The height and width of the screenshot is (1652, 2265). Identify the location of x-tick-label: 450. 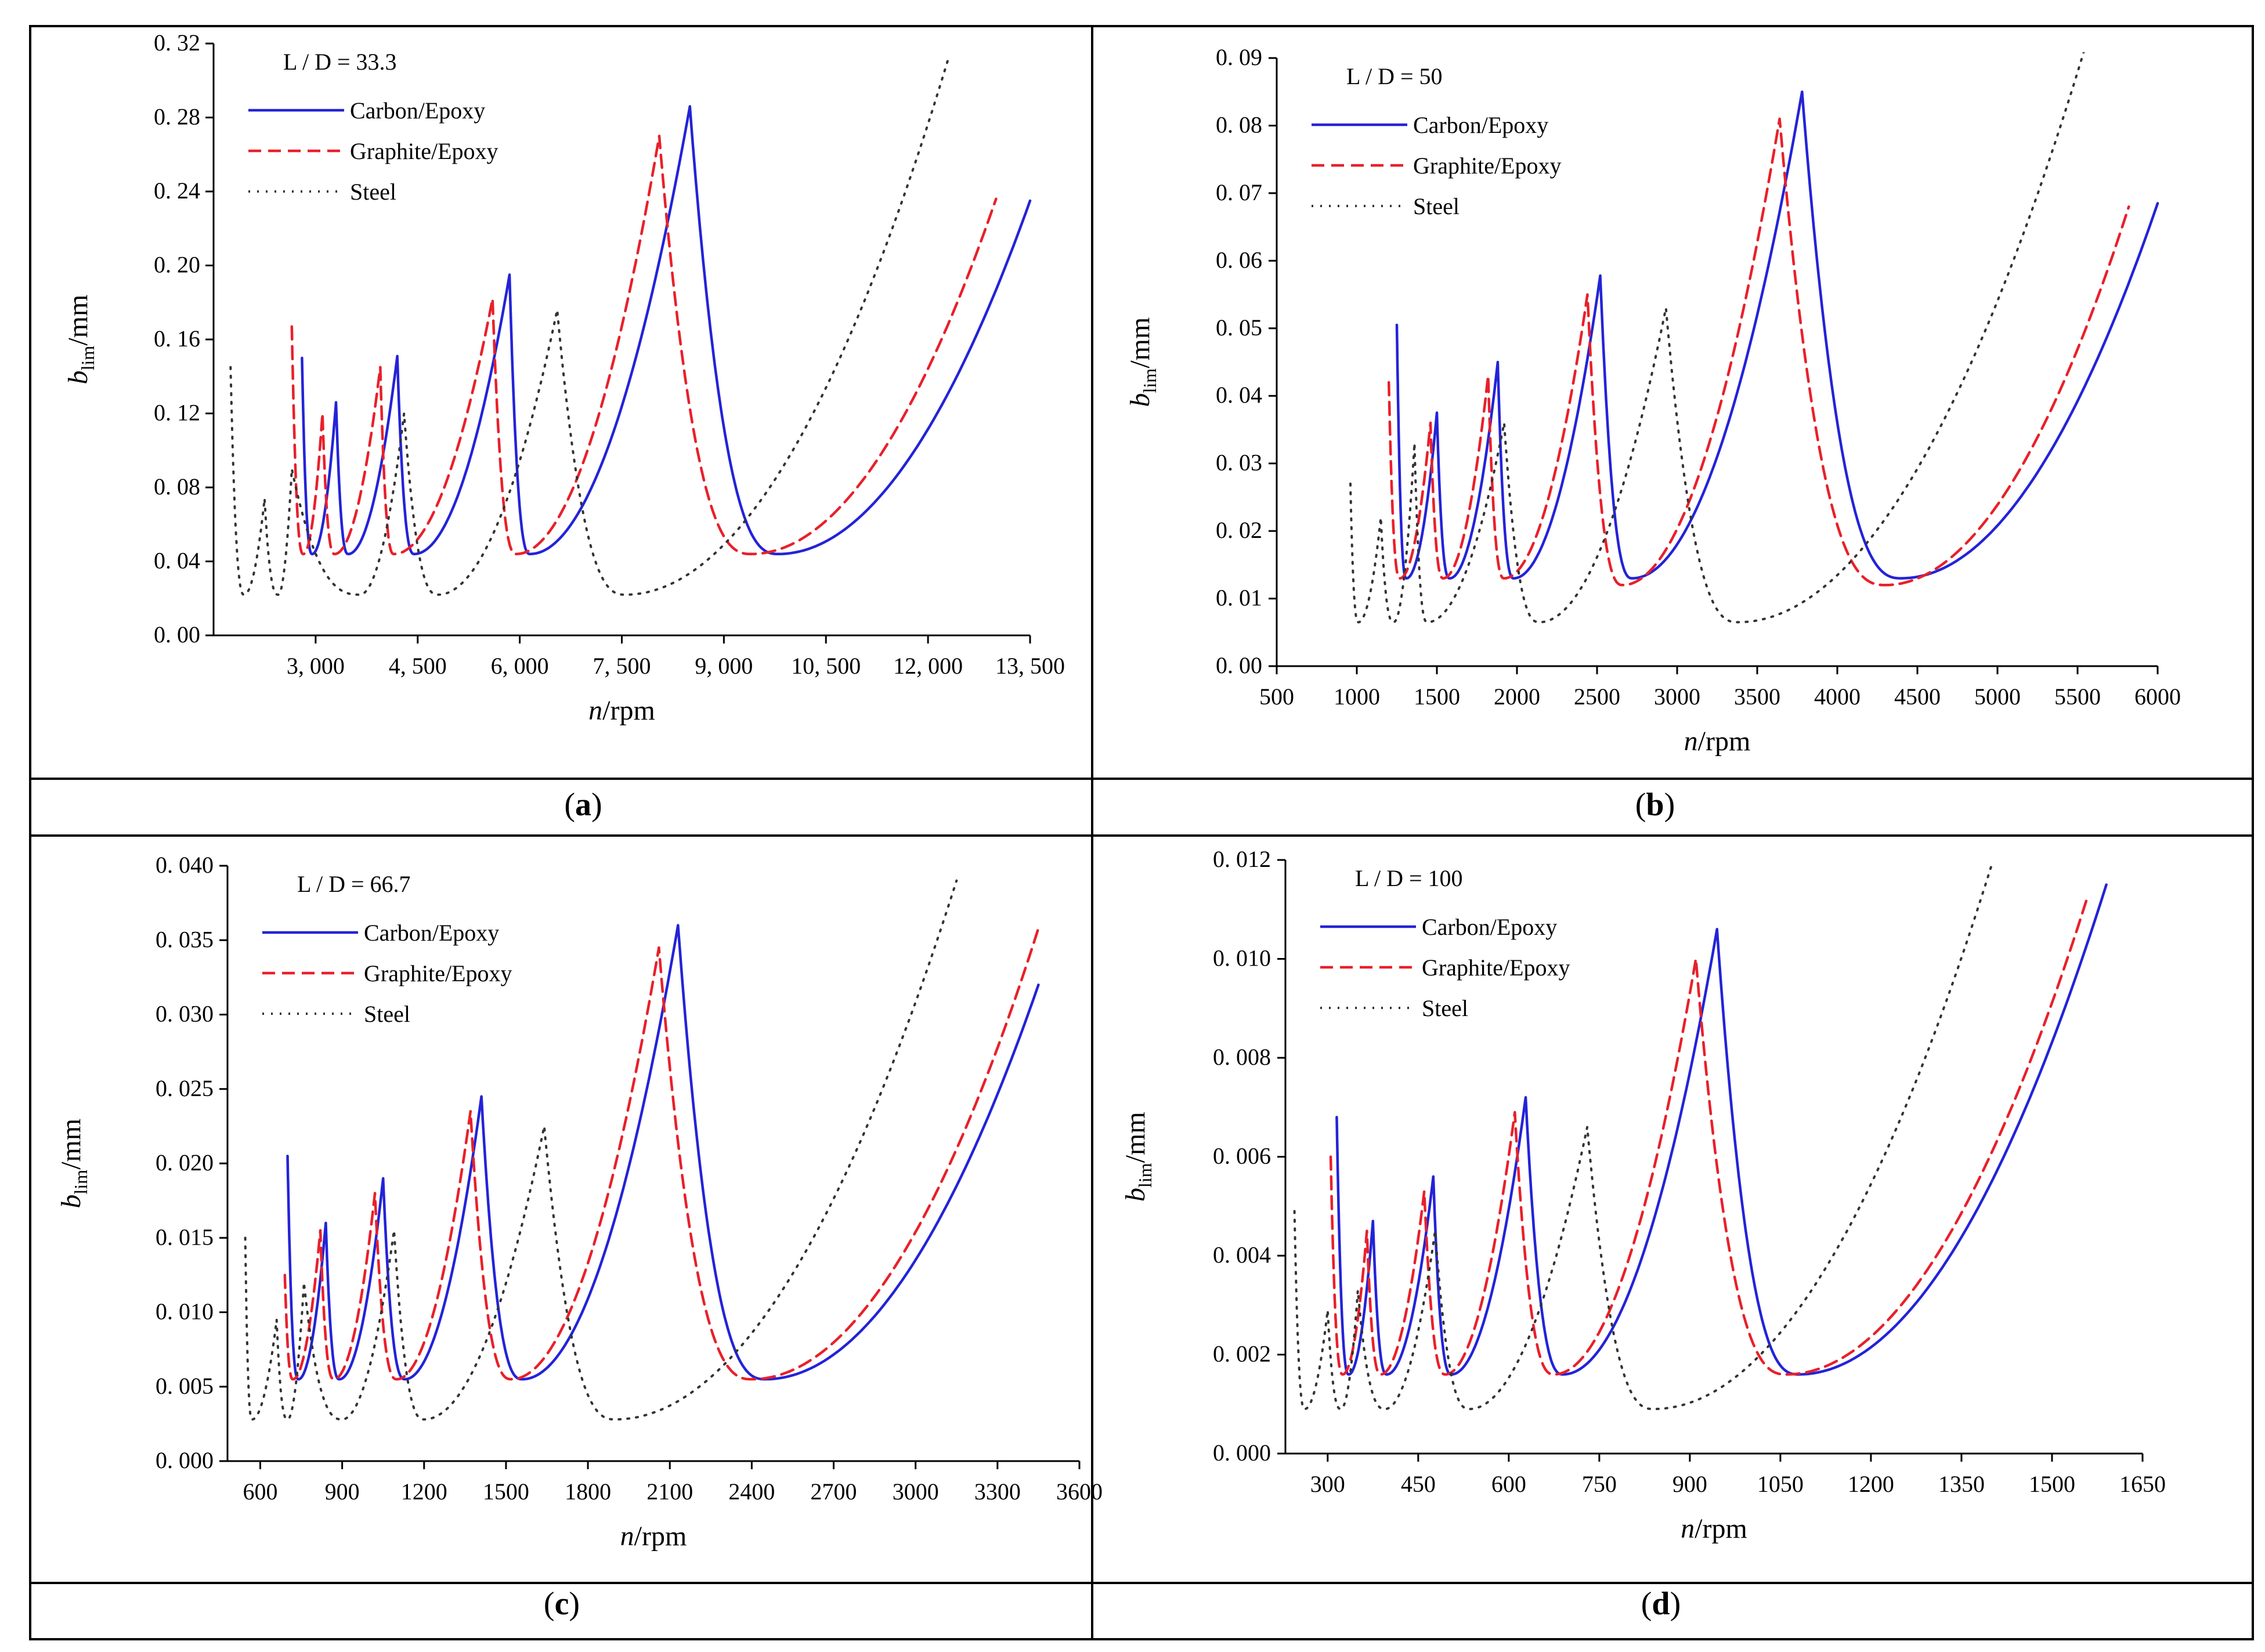
(1418, 1484).